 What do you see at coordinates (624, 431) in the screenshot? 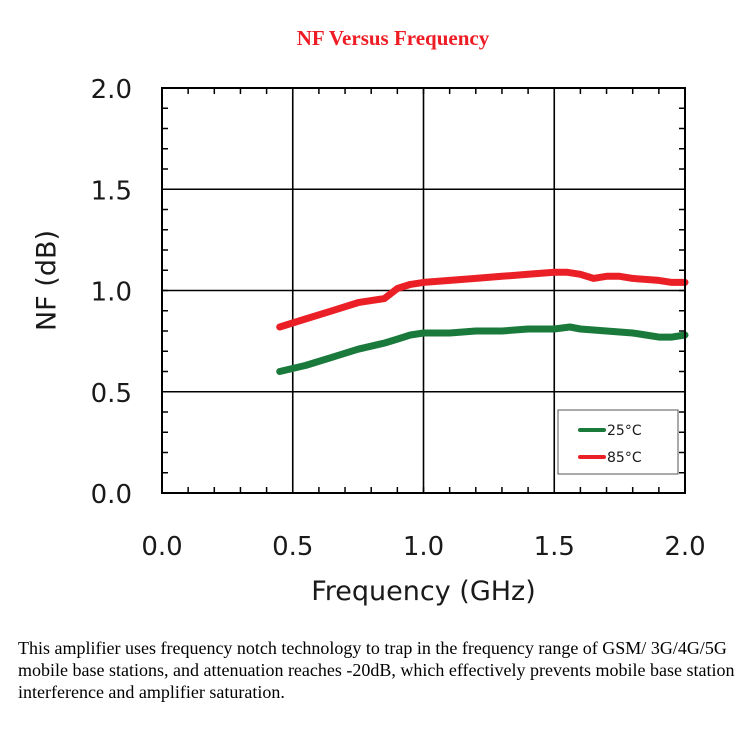
I see `legend-label-25c: 25°C` at bounding box center [624, 431].